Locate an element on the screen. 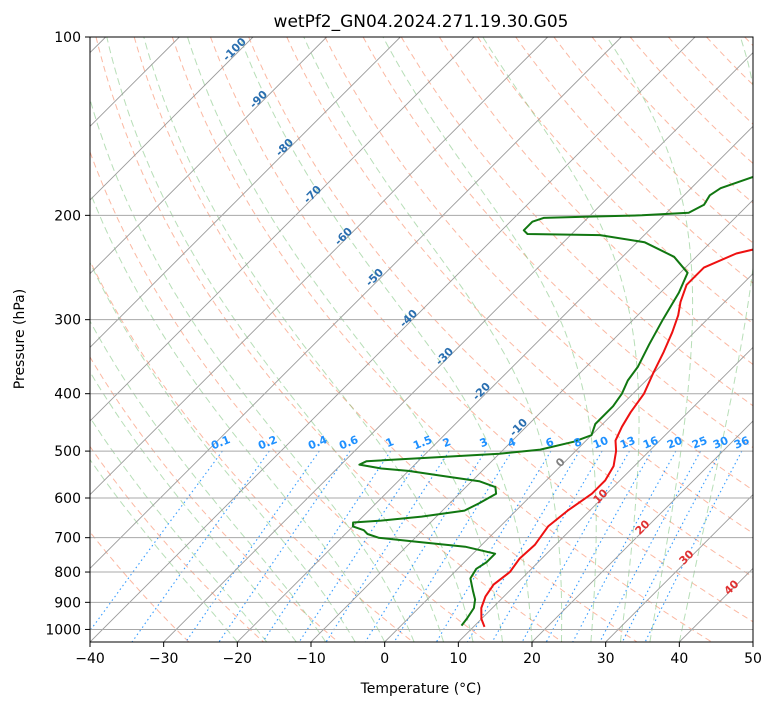  x-tick-label: 0 is located at coordinates (384, 659).